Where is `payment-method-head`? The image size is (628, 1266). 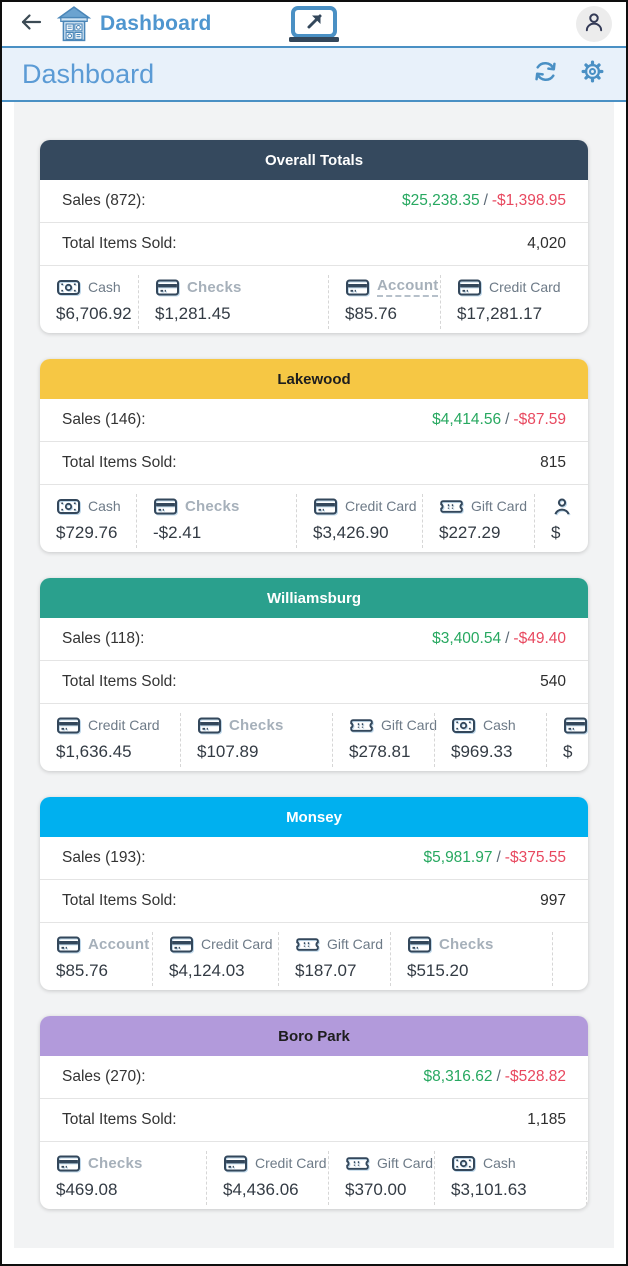
payment-method-head is located at coordinates (569, 506).